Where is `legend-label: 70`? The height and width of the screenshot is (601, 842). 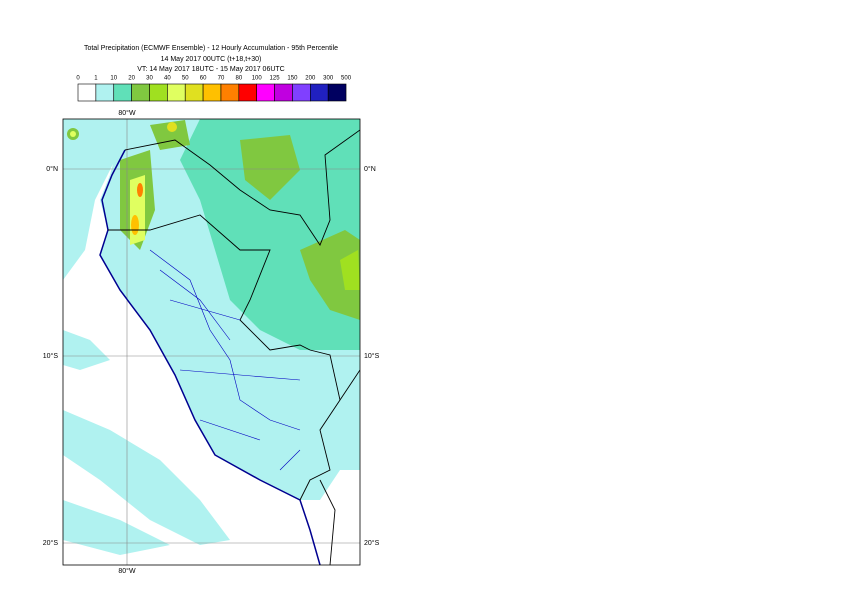 legend-label: 70 is located at coordinates (221, 79).